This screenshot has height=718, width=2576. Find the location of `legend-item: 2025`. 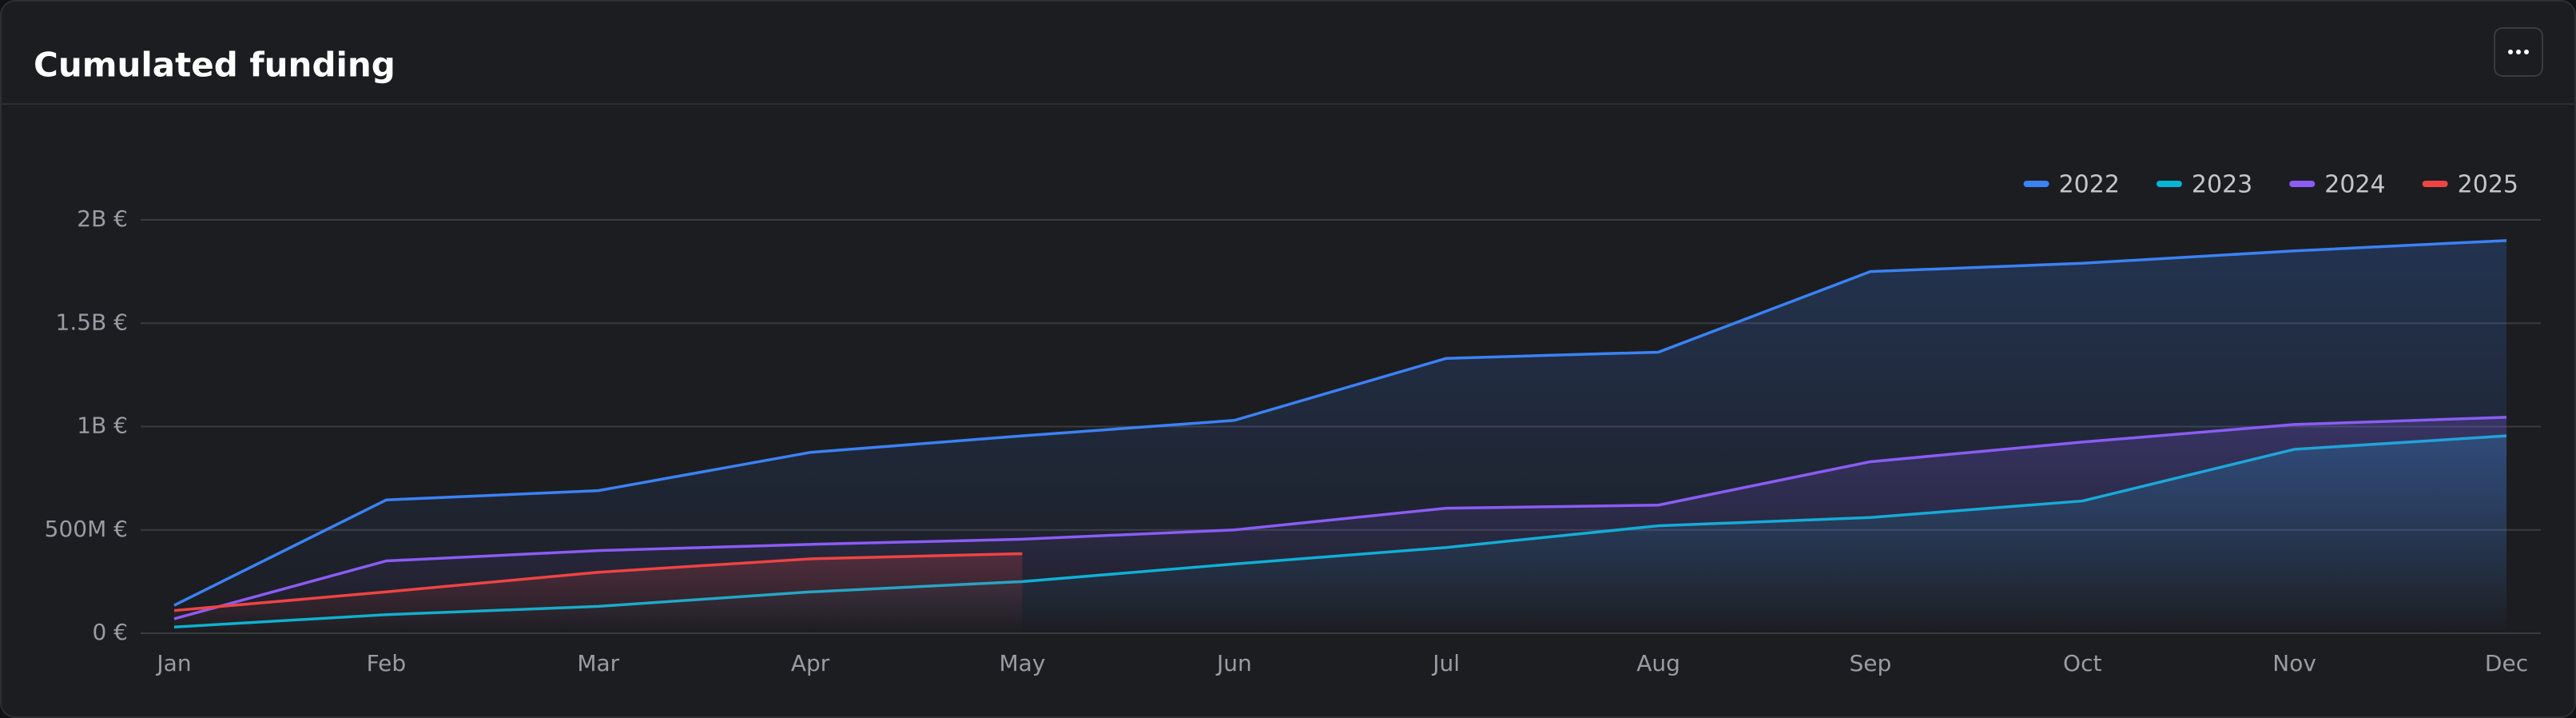

legend-item: 2025 is located at coordinates (2470, 185).